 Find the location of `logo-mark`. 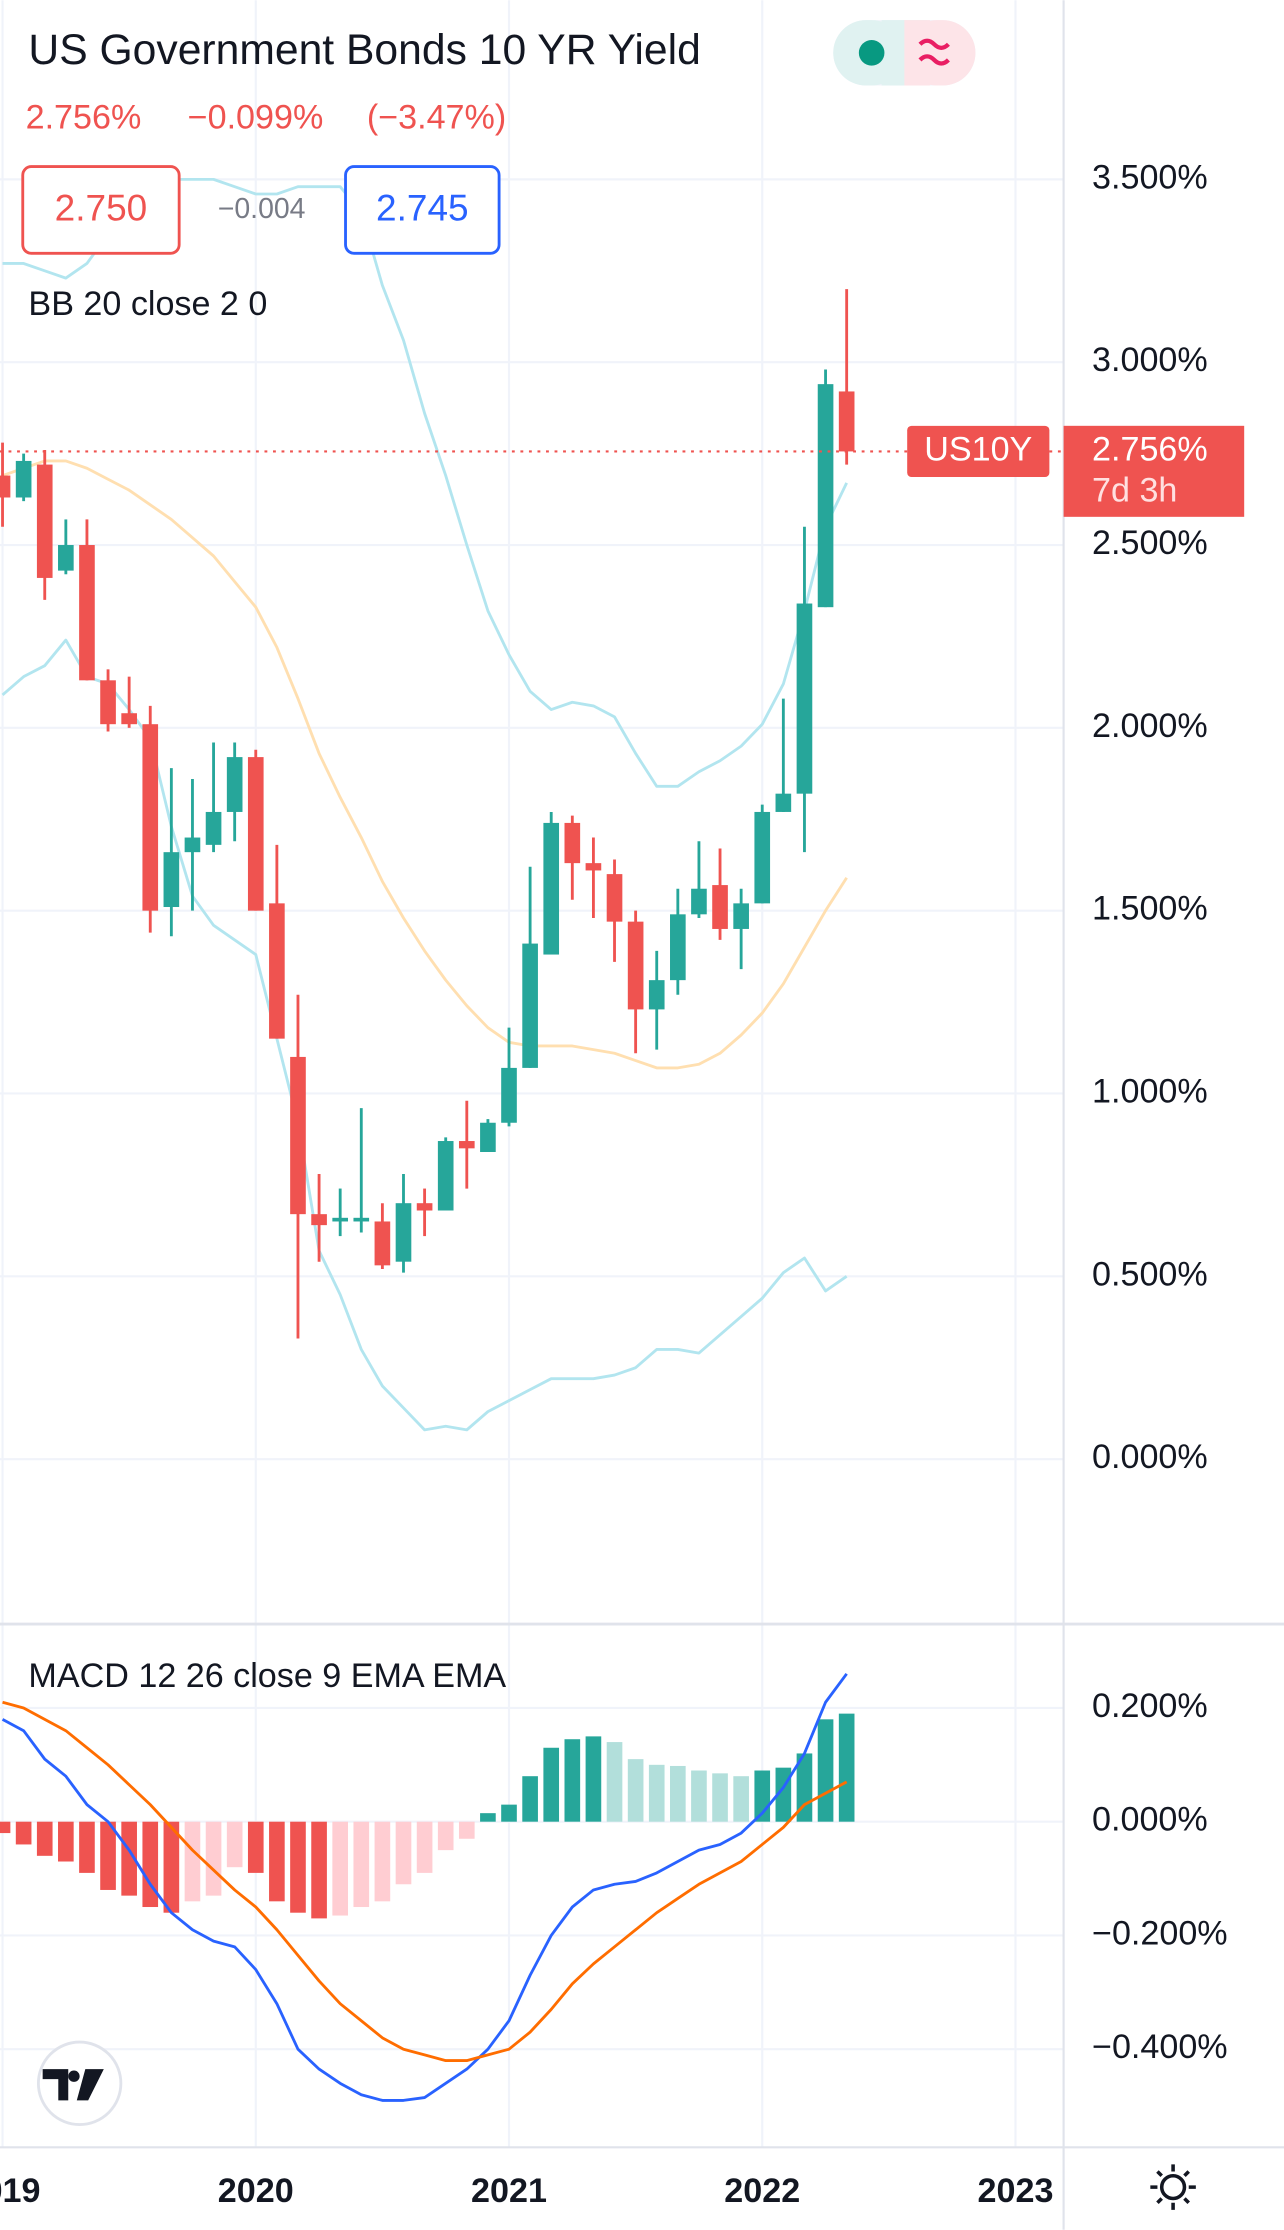

logo-mark is located at coordinates (73, 2085).